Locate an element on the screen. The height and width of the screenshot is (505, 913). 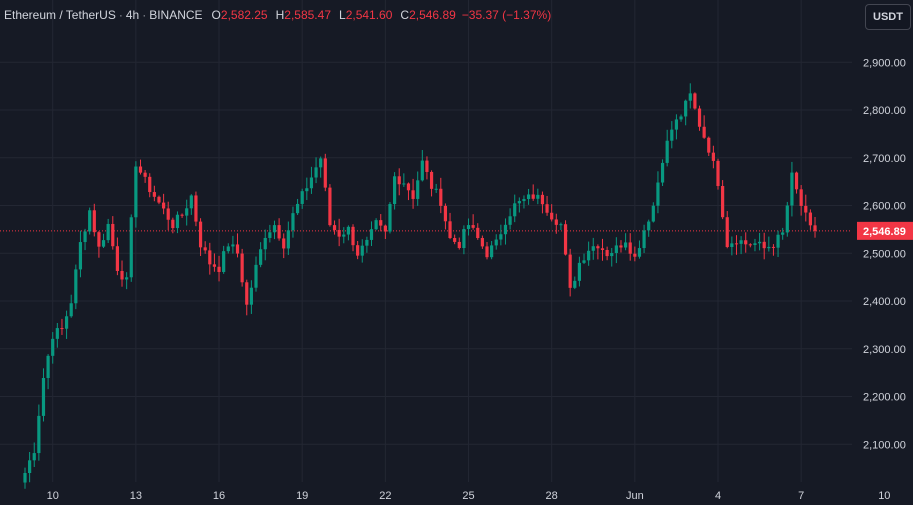
price-tick-label: 2,700.00 is located at coordinates (884, 159).